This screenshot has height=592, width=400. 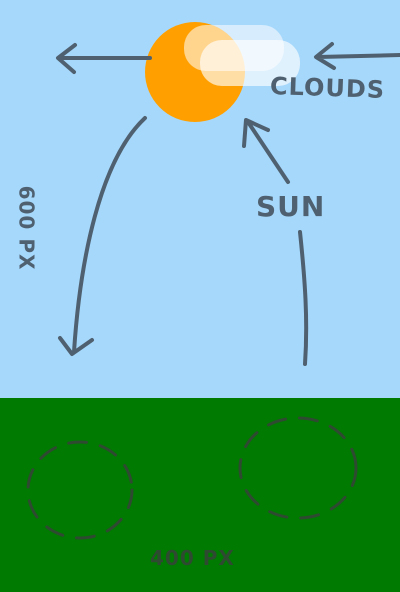 I want to click on height-label: 600 PX, so click(x=26, y=228).